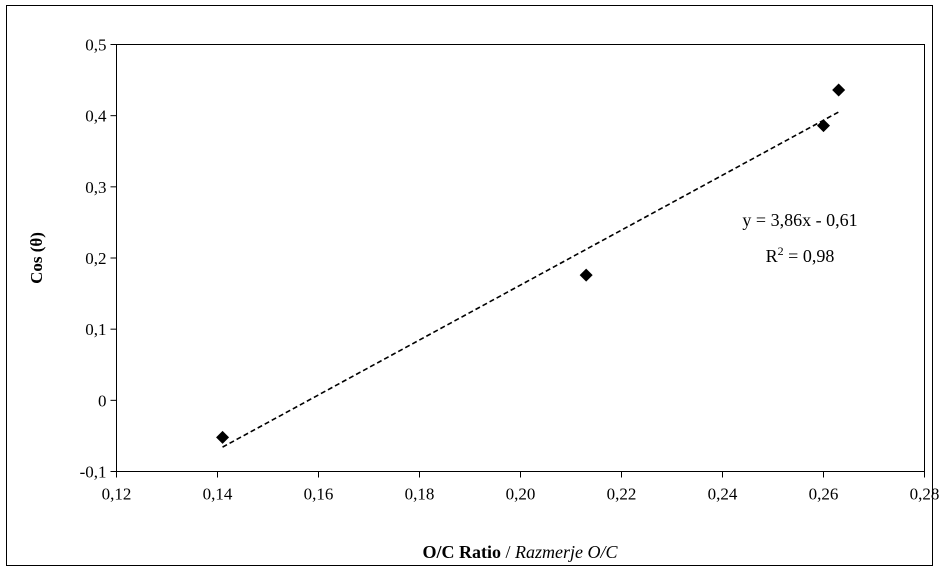 Image resolution: width=939 pixels, height=576 pixels. Describe the element at coordinates (95, 45) in the screenshot. I see `y-tick-label: 0,5` at that location.